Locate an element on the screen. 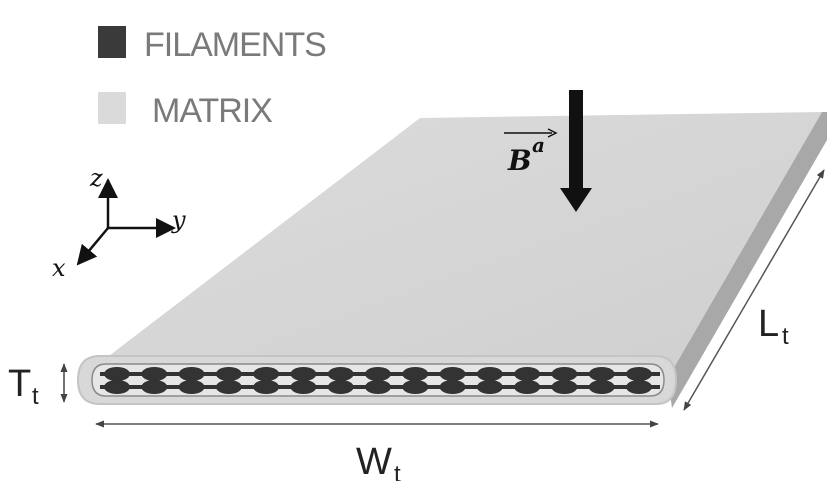  width-subscript: t is located at coordinates (397, 471).